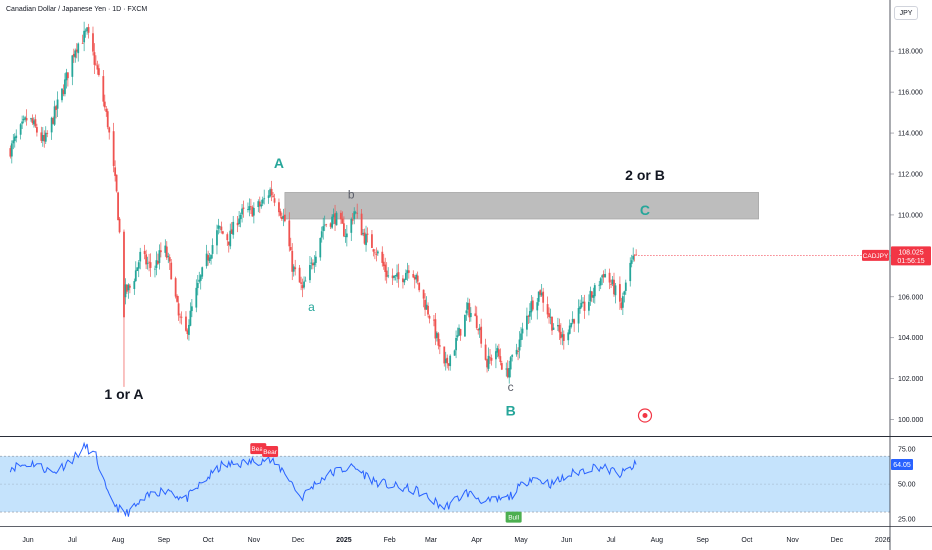 Image resolution: width=932 pixels, height=550 pixels. Describe the element at coordinates (911, 256) in the screenshot. I see `last-price-badge` at that location.